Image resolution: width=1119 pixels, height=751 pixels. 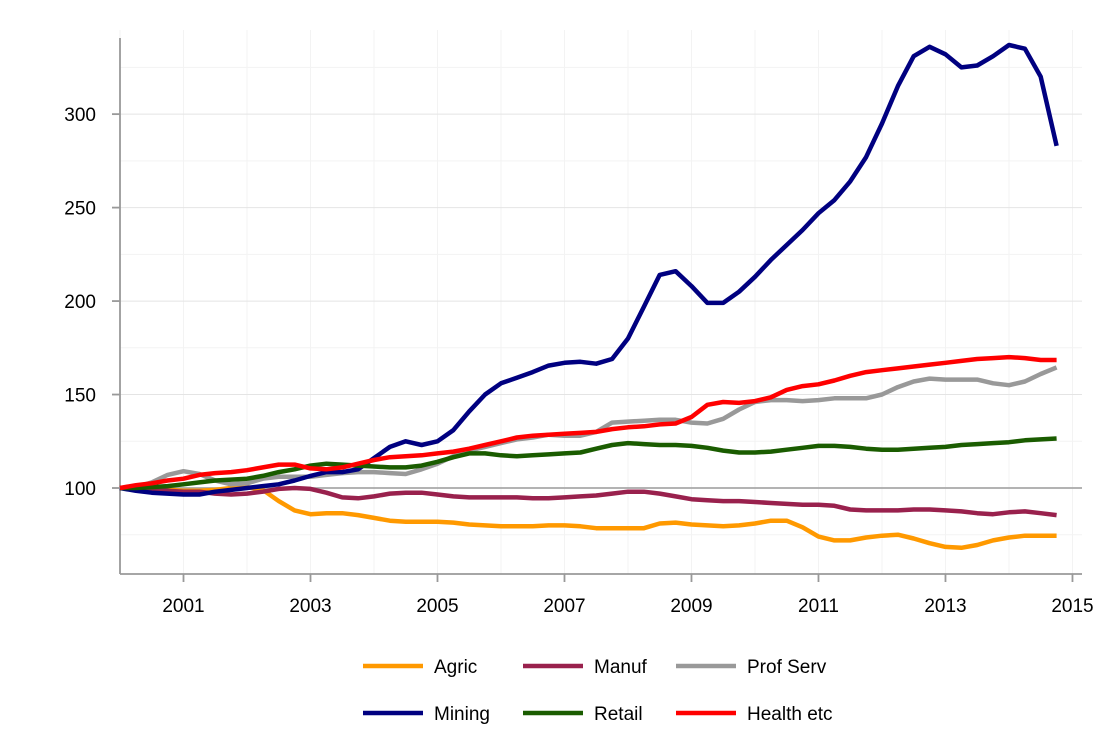 I want to click on x-tick-label: 2011, so click(x=818, y=606).